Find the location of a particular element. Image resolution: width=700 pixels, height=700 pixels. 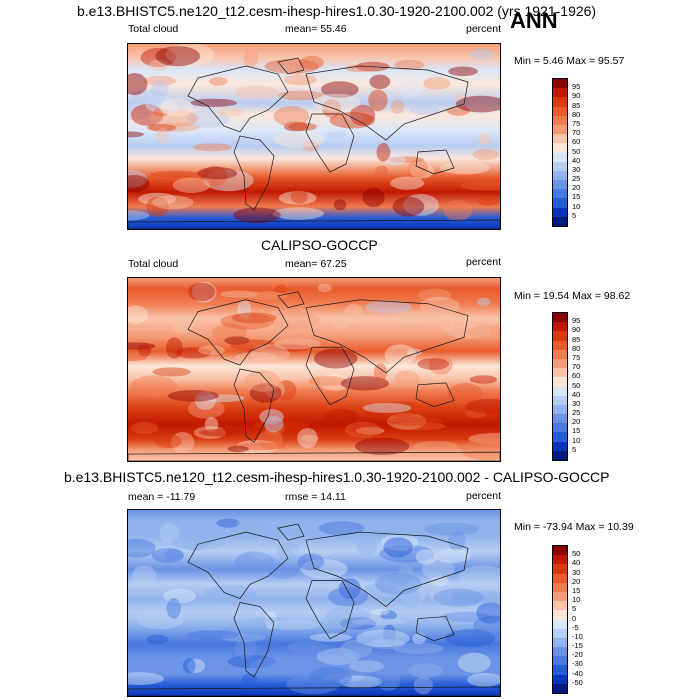

panel-title: CALIPSO-GOCCP is located at coordinates (319, 245).